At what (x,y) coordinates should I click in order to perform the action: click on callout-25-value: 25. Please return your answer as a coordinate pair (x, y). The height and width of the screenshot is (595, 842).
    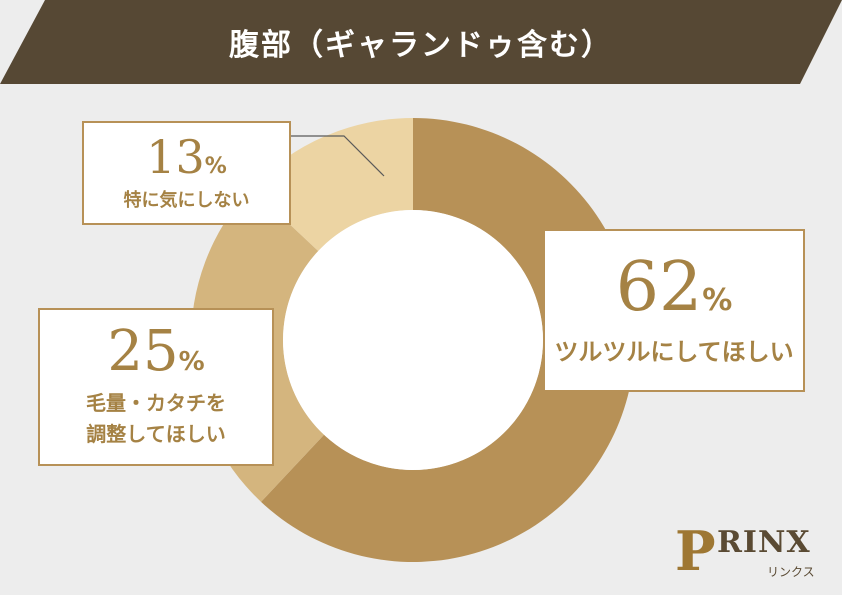
    Looking at the image, I should click on (143, 351).